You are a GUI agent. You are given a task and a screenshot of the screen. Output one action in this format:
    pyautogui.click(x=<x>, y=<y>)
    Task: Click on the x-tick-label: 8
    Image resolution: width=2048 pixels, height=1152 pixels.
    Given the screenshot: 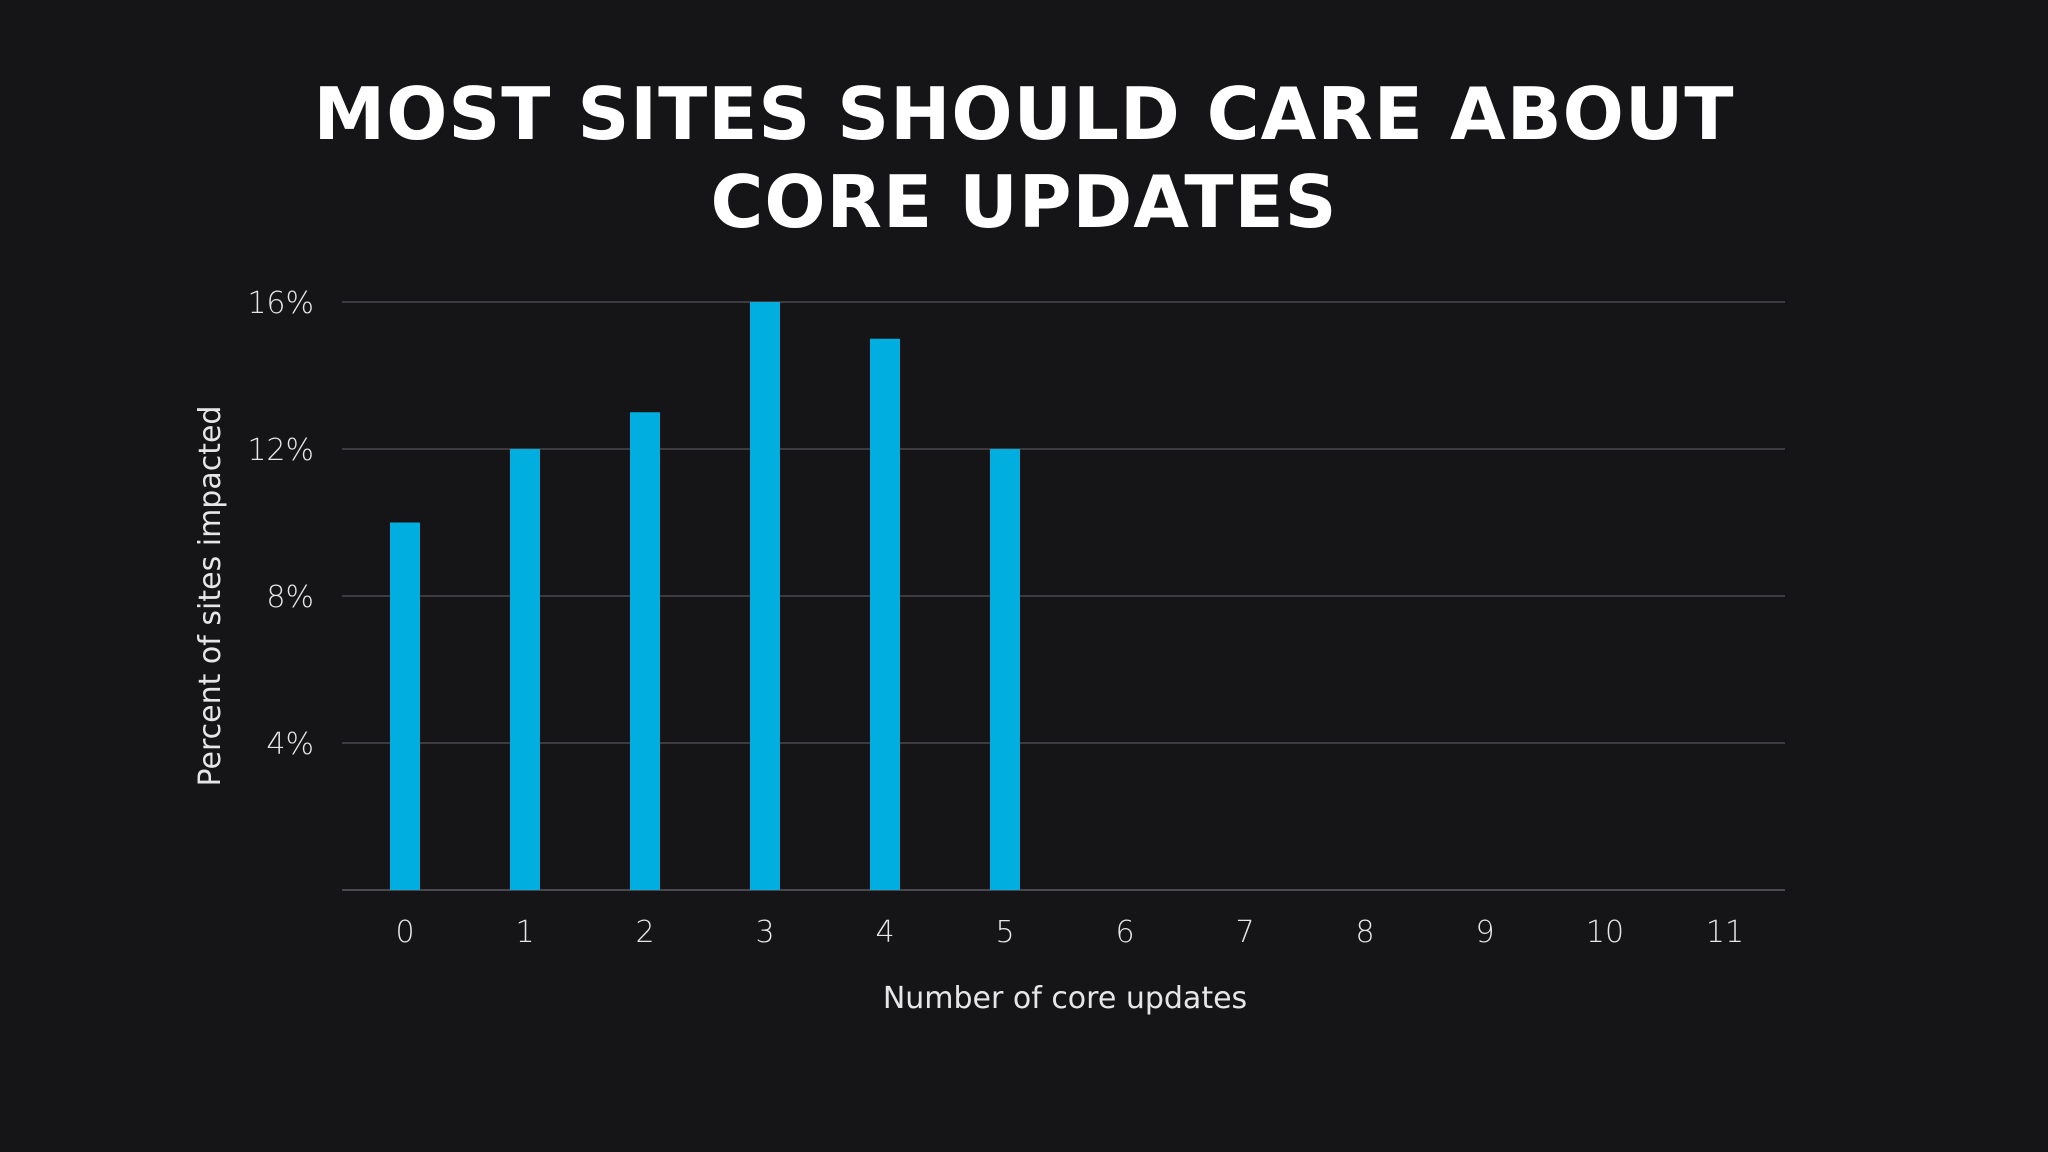 What is the action you would take?
    pyautogui.click(x=1364, y=932)
    